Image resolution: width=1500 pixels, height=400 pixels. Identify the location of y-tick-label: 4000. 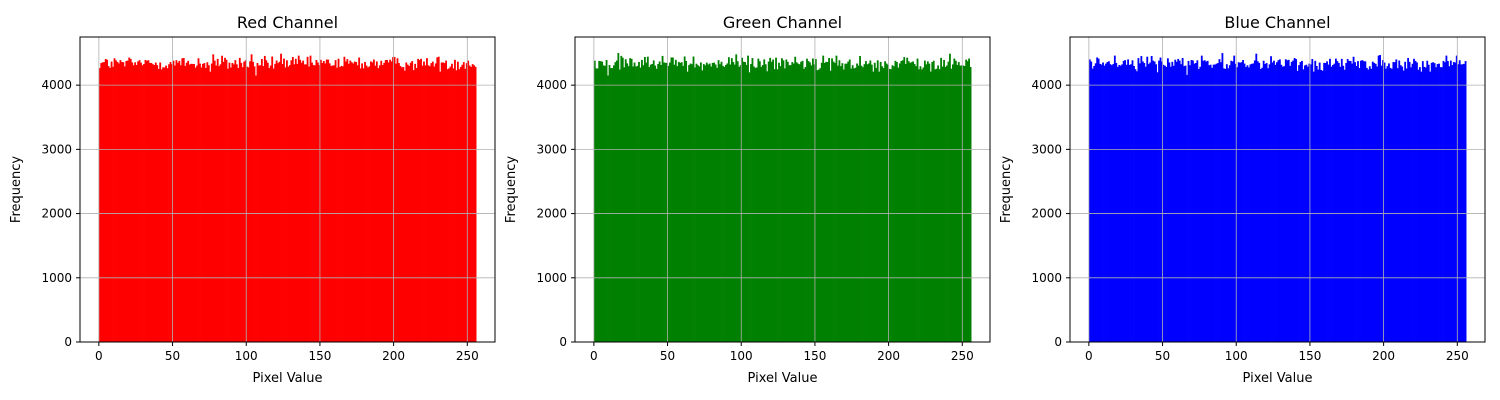
(551, 85).